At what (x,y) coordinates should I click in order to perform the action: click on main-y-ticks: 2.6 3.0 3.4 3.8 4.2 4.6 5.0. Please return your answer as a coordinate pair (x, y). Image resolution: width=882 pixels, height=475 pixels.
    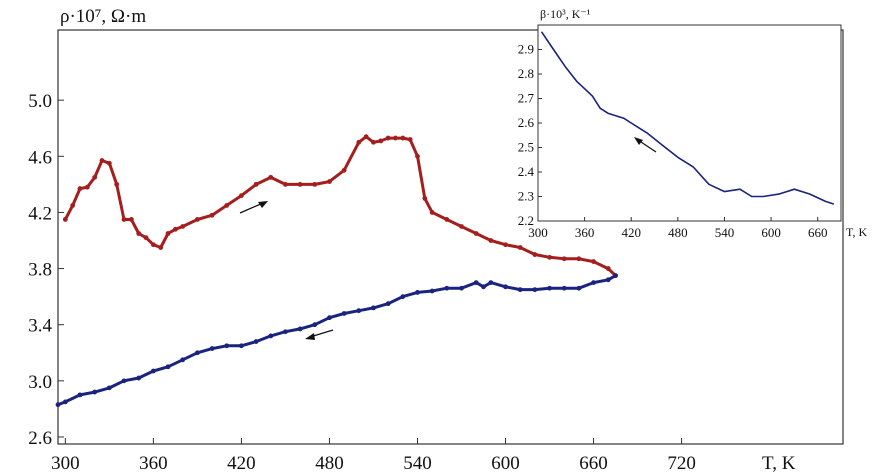
    Looking at the image, I should click on (46, 270).